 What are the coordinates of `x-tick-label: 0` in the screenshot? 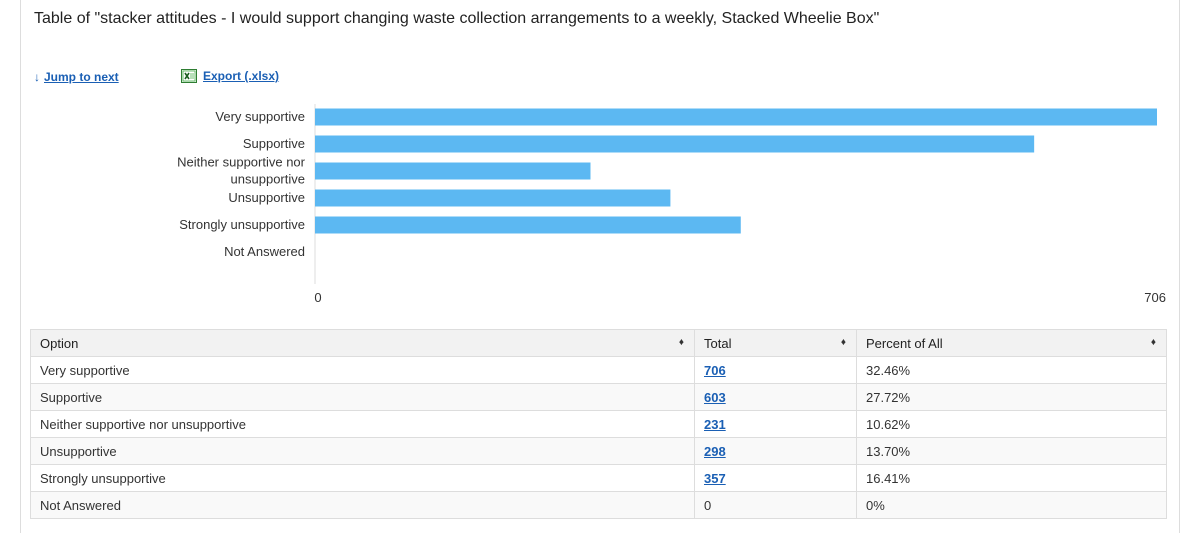 It's located at (317, 297).